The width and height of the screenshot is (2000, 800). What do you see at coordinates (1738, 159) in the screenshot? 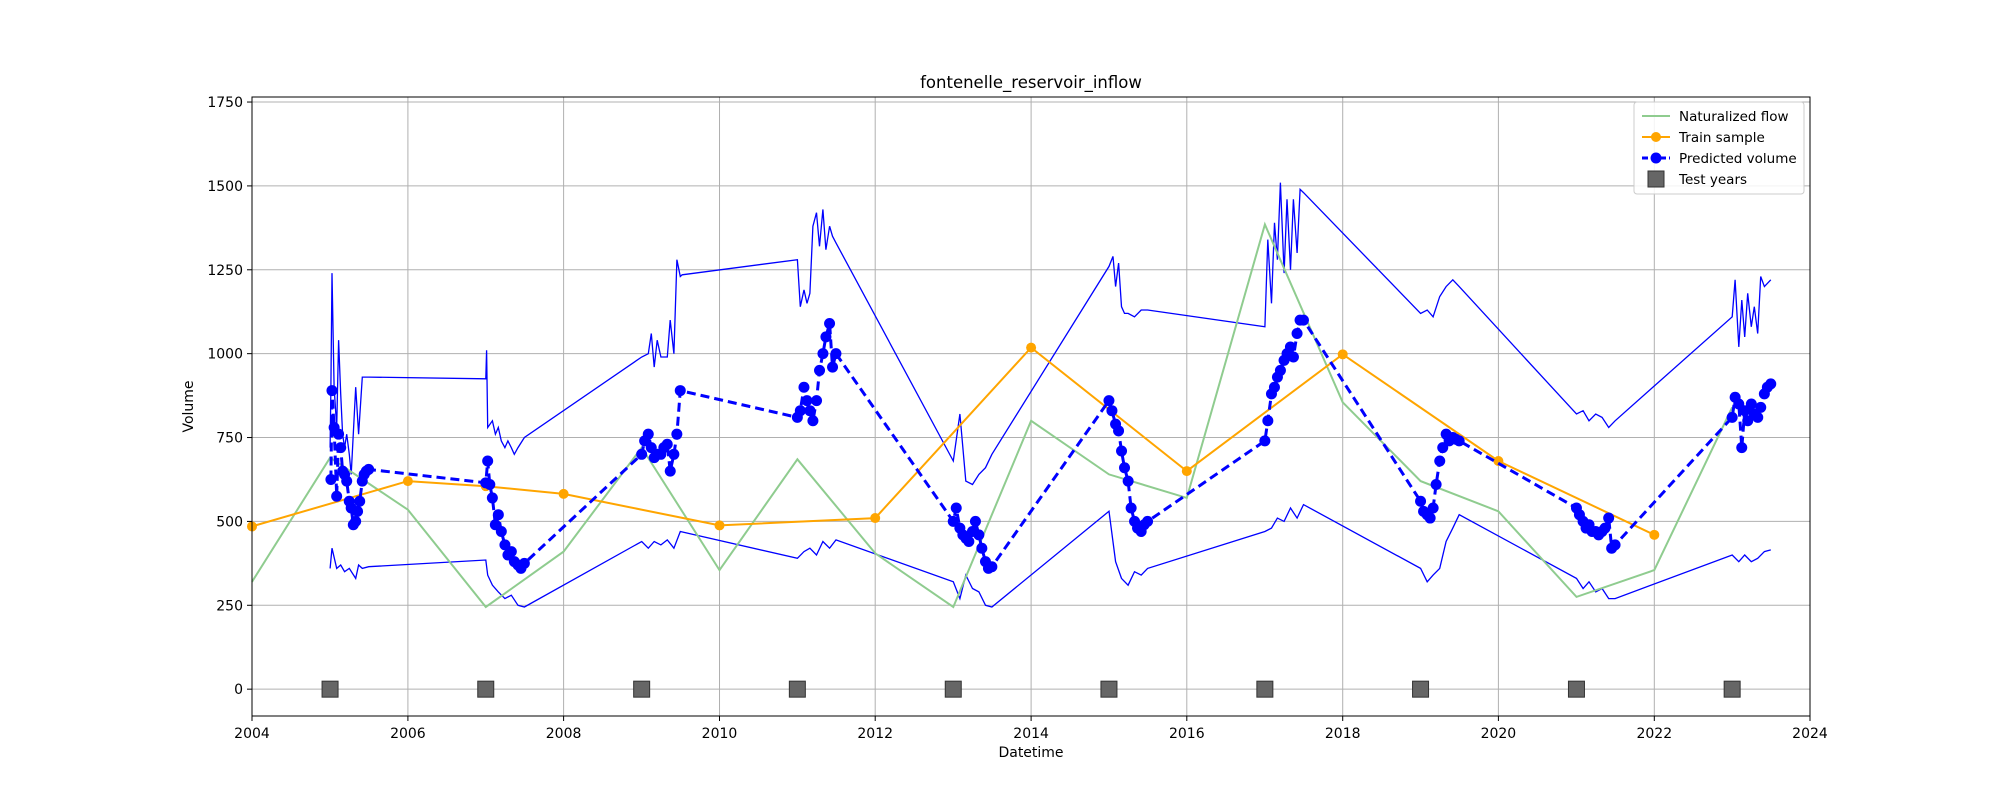
I see `legend-predicted-label: Predicted volume` at bounding box center [1738, 159].